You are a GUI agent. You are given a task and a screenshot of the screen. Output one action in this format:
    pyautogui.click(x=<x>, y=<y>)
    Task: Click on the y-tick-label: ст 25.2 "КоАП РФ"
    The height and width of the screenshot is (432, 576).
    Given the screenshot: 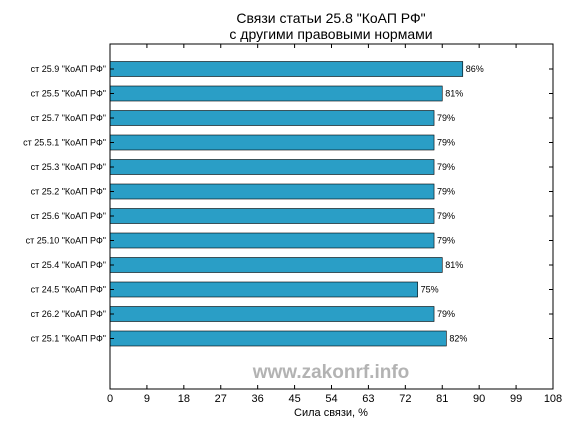 What is the action you would take?
    pyautogui.click(x=68, y=192)
    